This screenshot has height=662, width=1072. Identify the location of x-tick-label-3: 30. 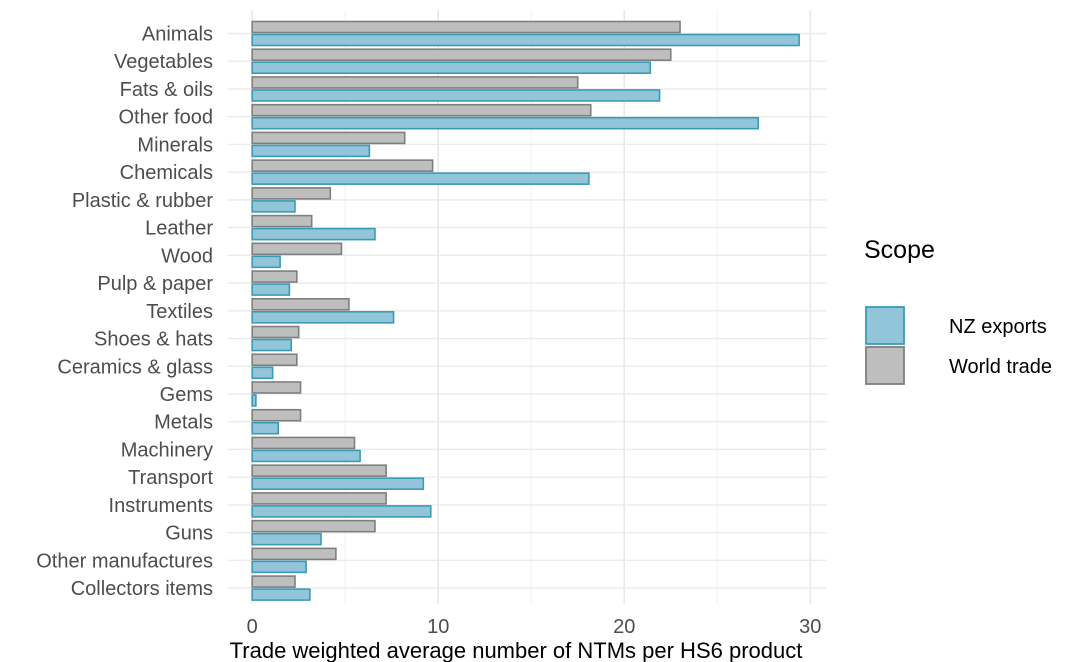
(810, 627).